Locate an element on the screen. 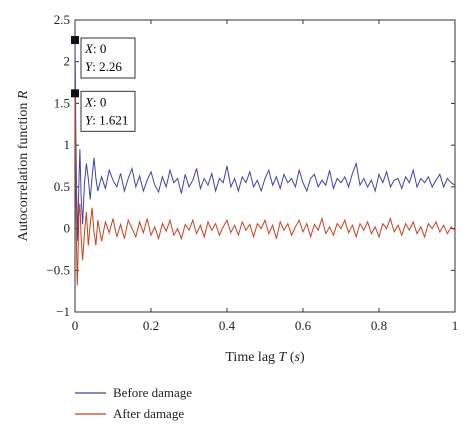 Image resolution: width=474 pixels, height=440 pixels. y-tick-label: −0.5 is located at coordinates (58, 269).